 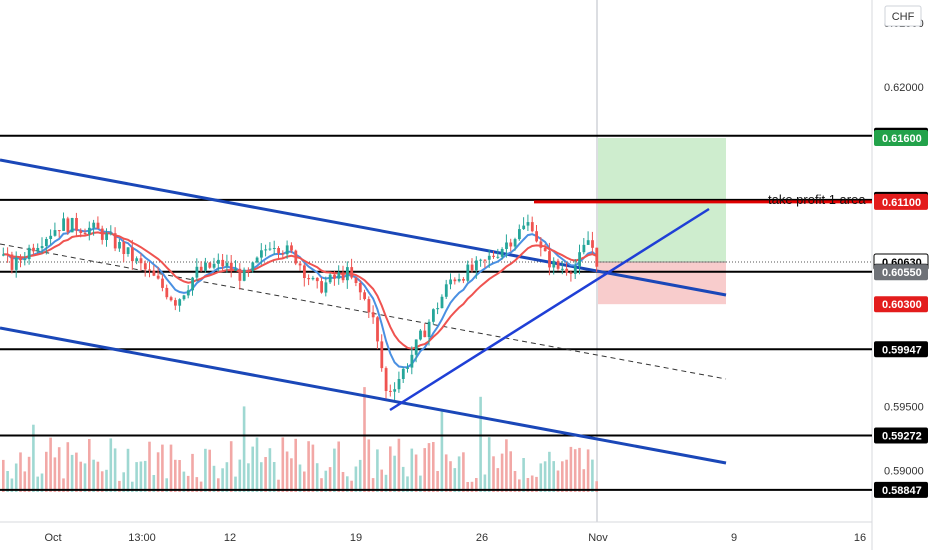 I want to click on ma-slow, so click(x=300, y=290).